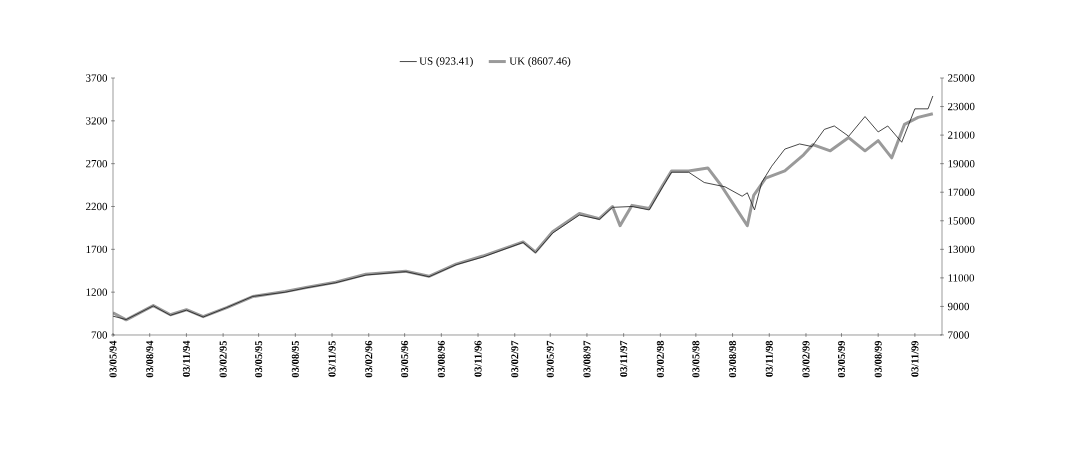 This screenshot has height=463, width=1065. What do you see at coordinates (878, 359) in the screenshot?
I see `x-tick-label: 03/08/99` at bounding box center [878, 359].